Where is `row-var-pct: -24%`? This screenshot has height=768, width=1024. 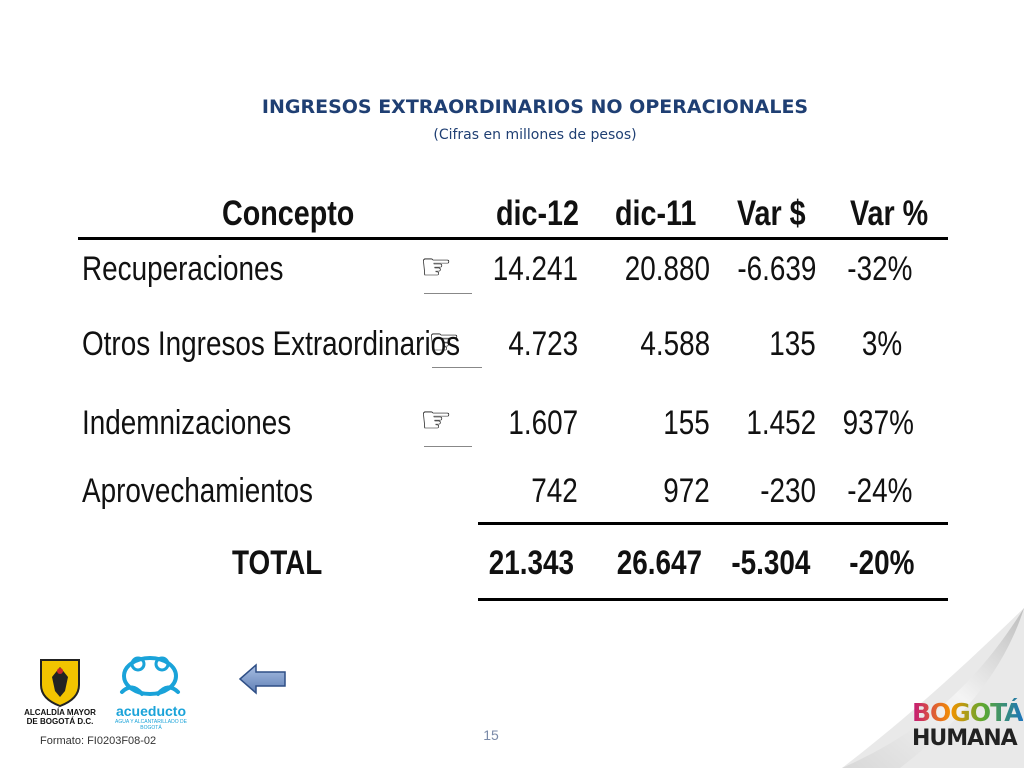
row-var-pct: -24% is located at coordinates (879, 491).